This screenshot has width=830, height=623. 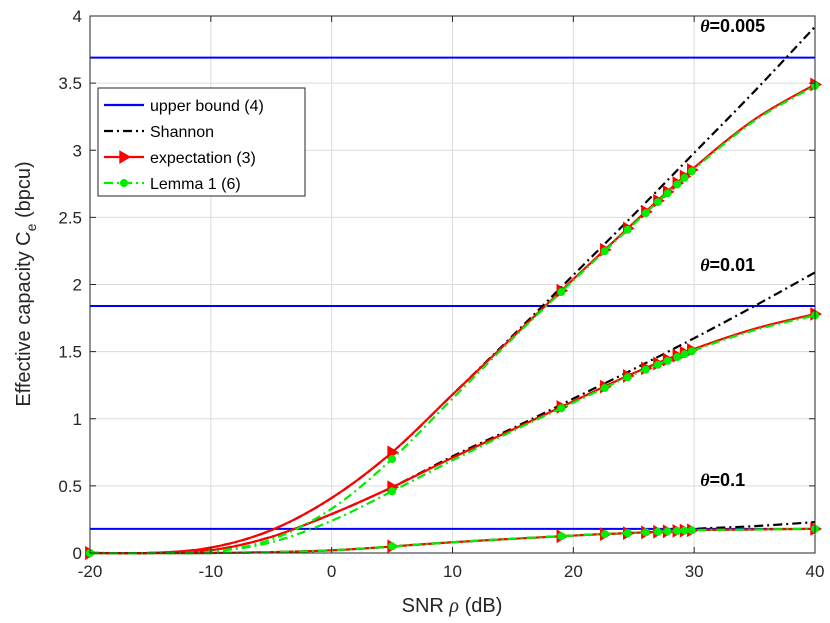 I want to click on legend-item: Shannon, so click(x=159, y=132).